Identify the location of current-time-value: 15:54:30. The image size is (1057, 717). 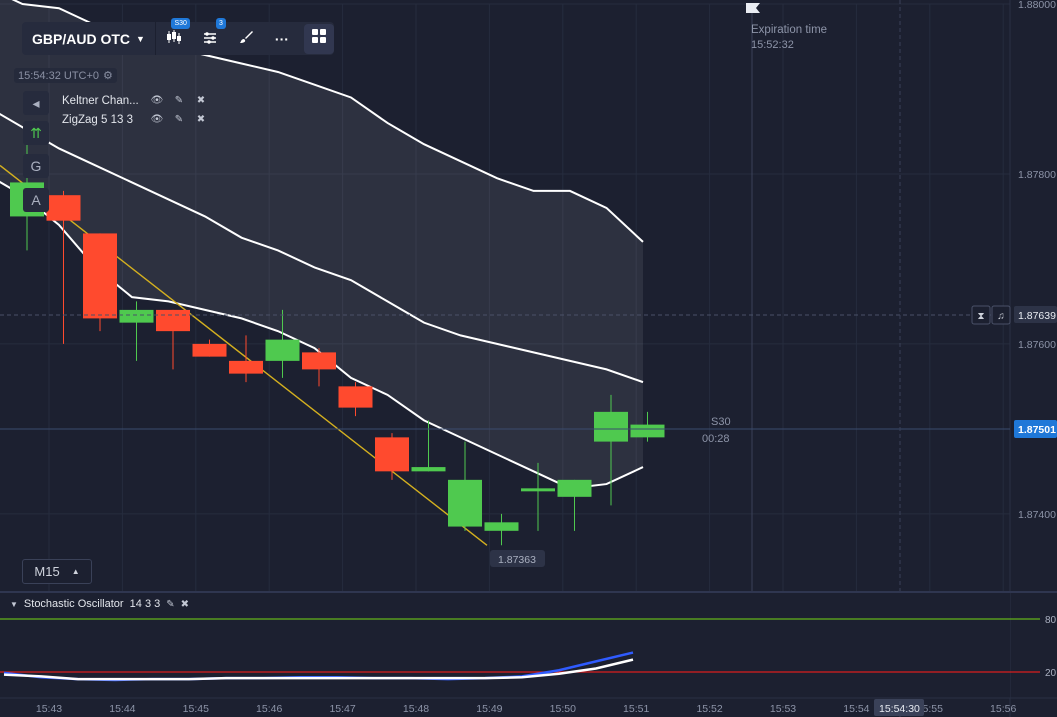
(899, 709).